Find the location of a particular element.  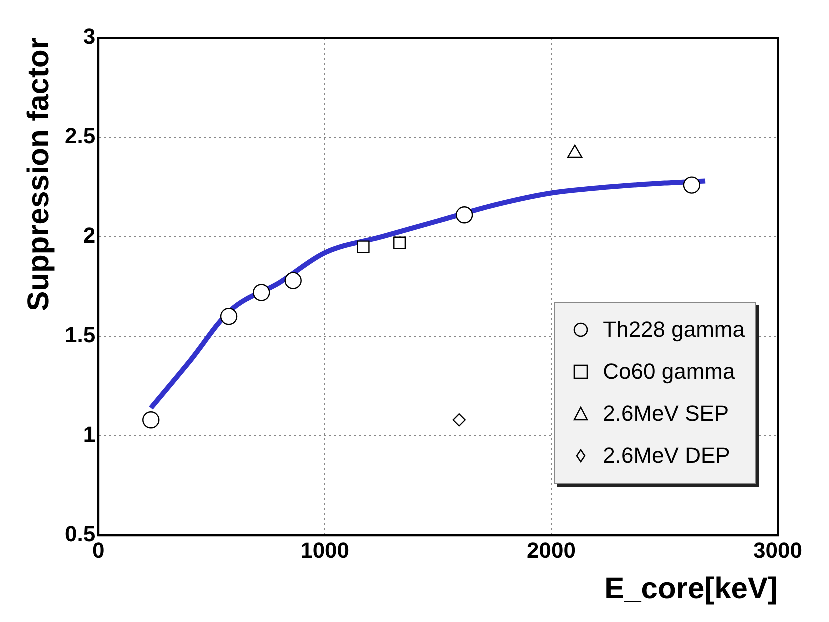

y-tick-label: 1.5 is located at coordinates (80, 335).